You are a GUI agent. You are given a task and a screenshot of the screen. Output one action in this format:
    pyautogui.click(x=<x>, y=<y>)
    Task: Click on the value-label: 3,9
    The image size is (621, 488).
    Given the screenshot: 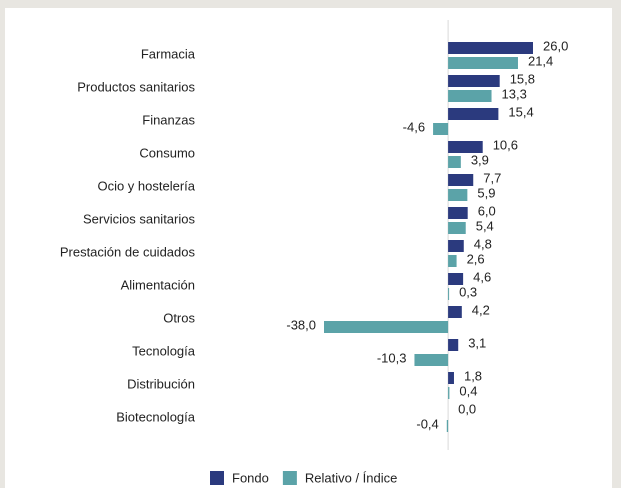 What is the action you would take?
    pyautogui.click(x=480, y=159)
    